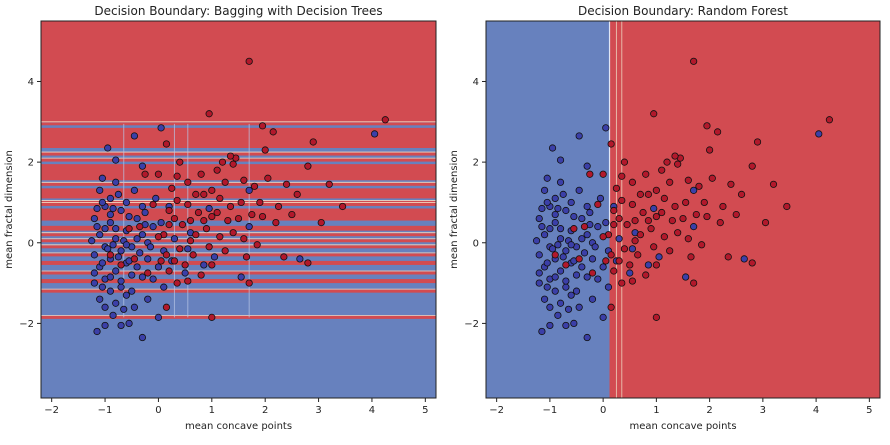 This screenshot has height=445, width=890. Describe the element at coordinates (471, 324) in the screenshot. I see `y-tick-label: −2` at that location.